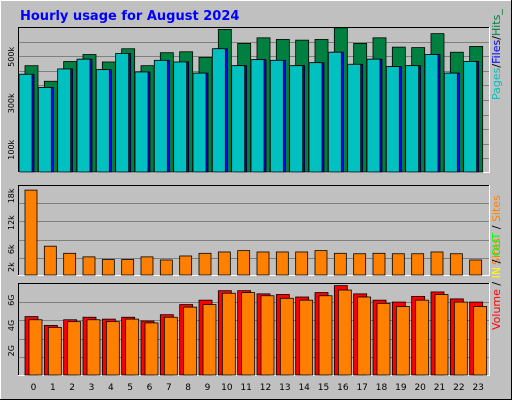  I want to click on x-tick-label: 2, so click(72, 388).